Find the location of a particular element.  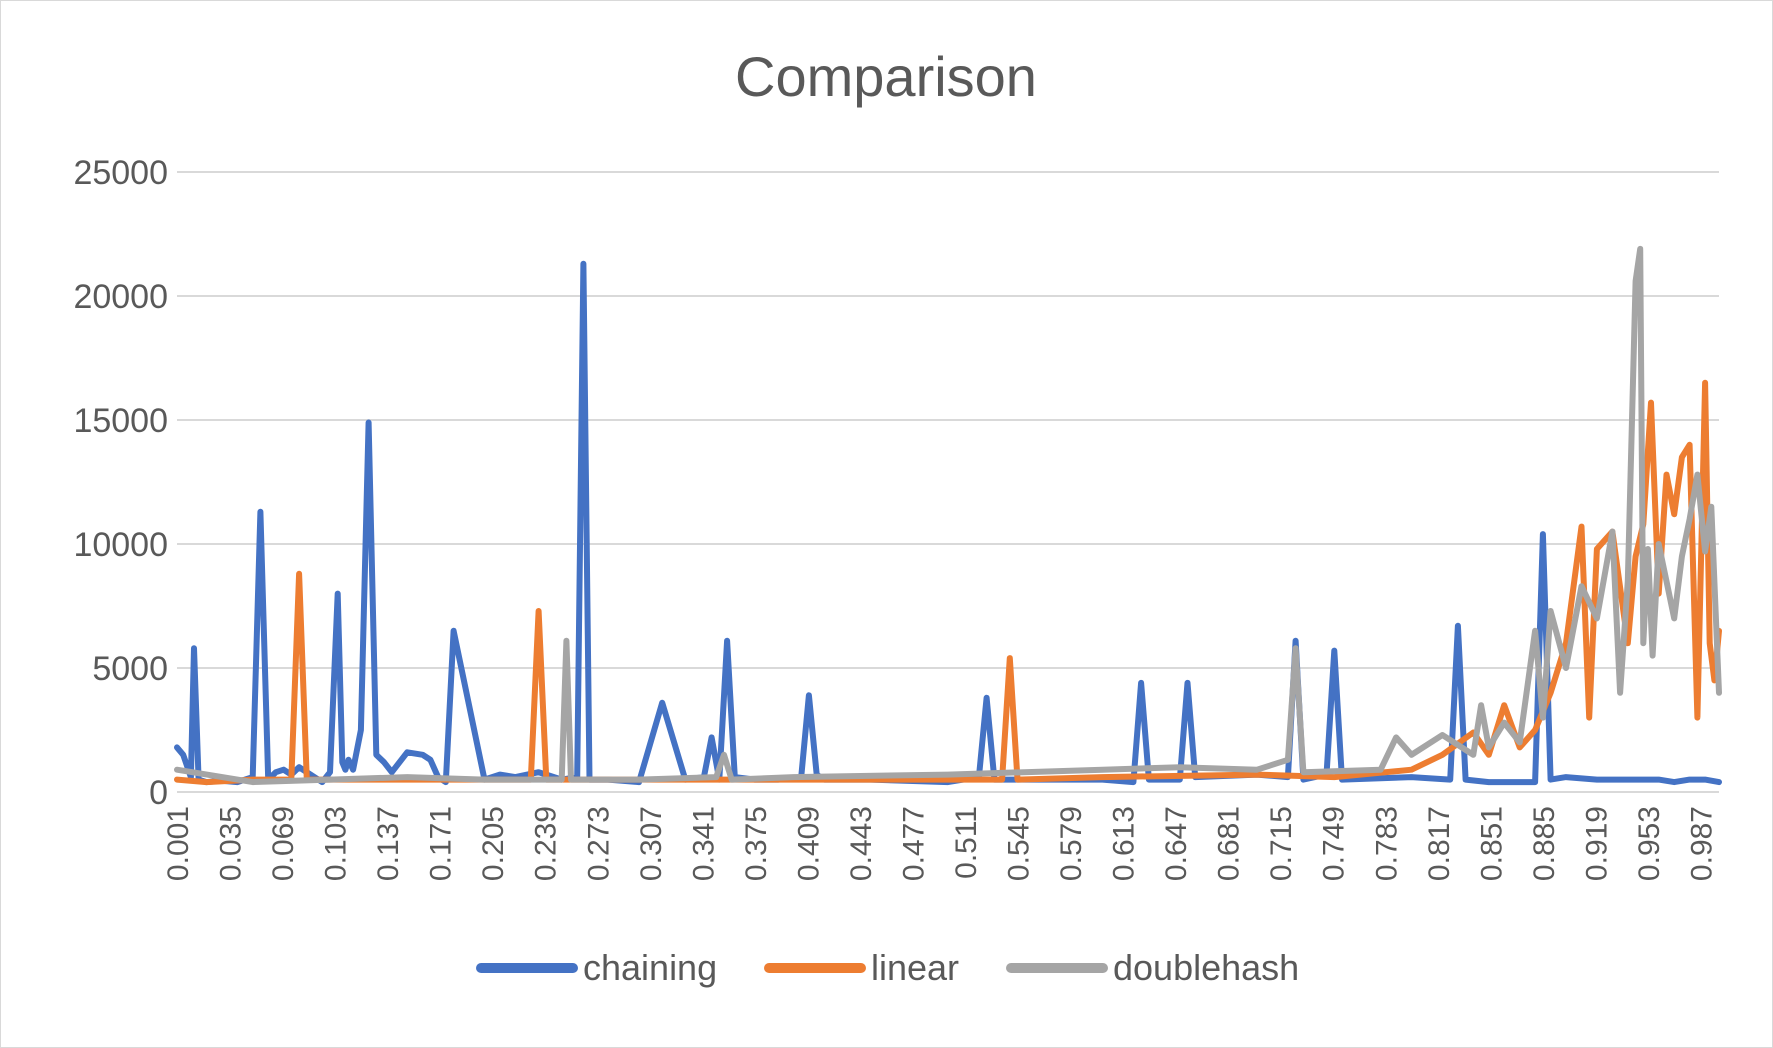

x-tick-label: 0.375 is located at coordinates (756, 843).